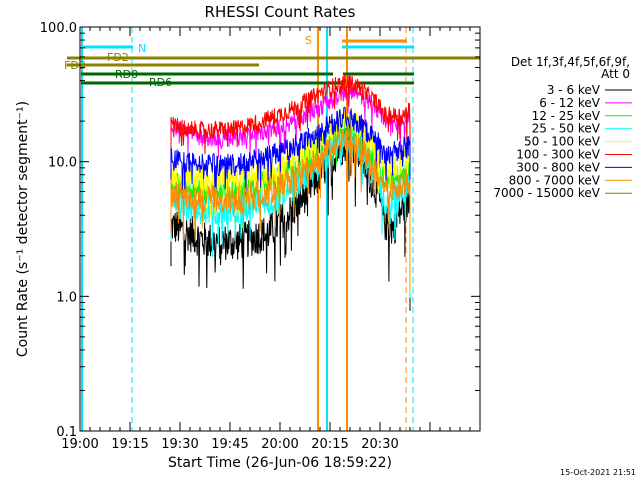  Describe the element at coordinates (308, 40) in the screenshot. I see `annotation-label-s: S` at that location.